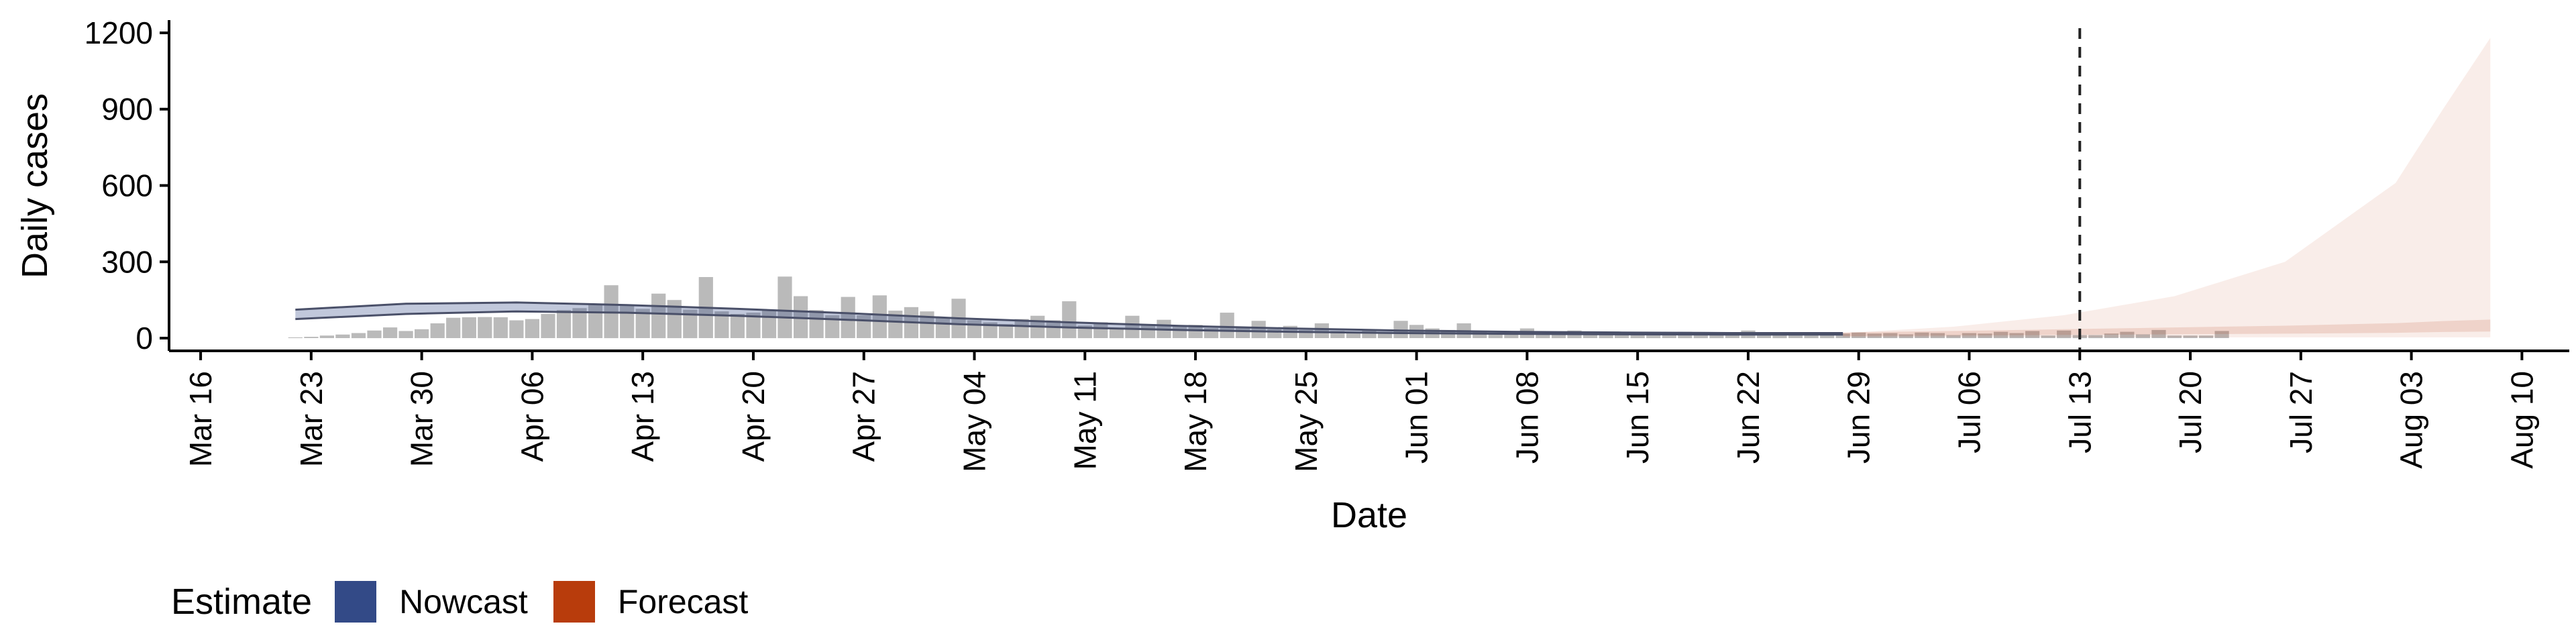 Image resolution: width=2576 pixels, height=644 pixels. What do you see at coordinates (574, 602) in the screenshot?
I see `legend-key-forecast` at bounding box center [574, 602].